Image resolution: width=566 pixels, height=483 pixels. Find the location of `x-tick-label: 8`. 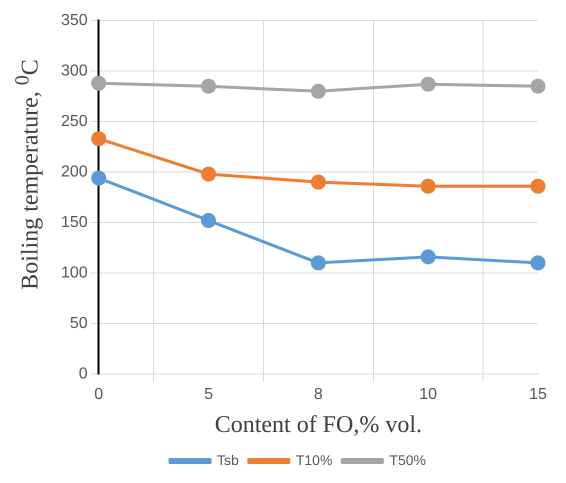

x-tick-label: 8 is located at coordinates (318, 395).